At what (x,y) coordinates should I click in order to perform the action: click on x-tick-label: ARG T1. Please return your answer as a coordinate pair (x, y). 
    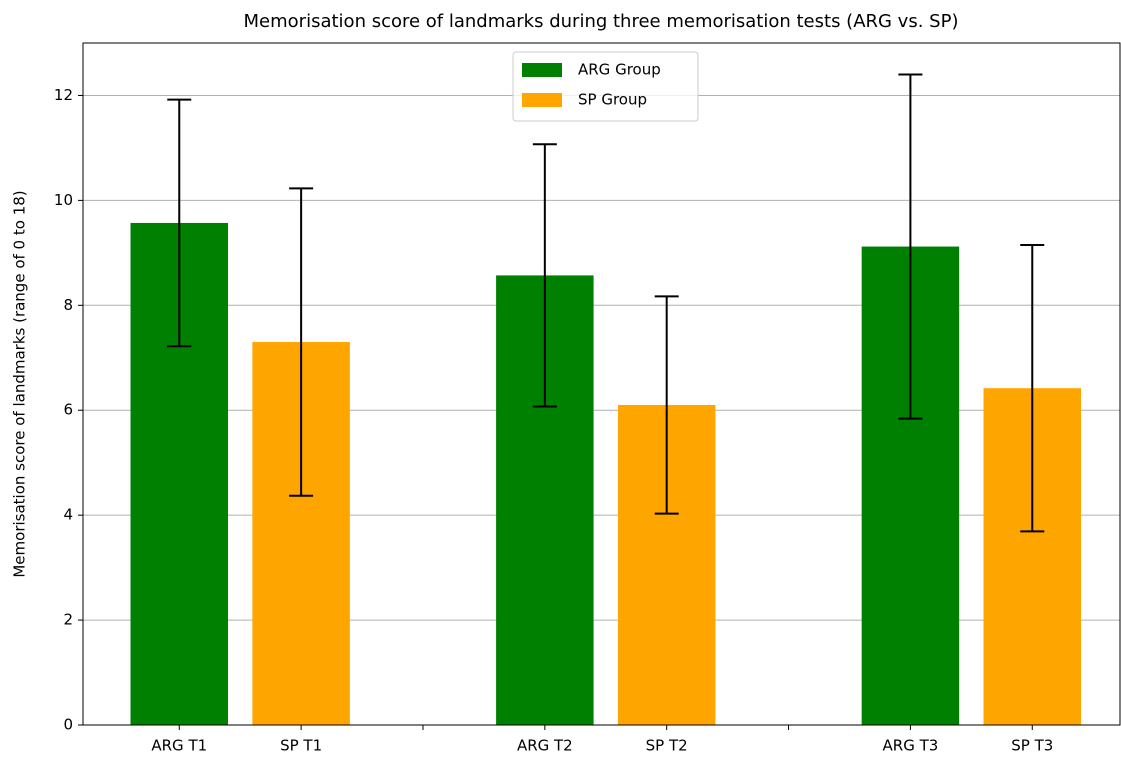
    Looking at the image, I should click on (179, 746).